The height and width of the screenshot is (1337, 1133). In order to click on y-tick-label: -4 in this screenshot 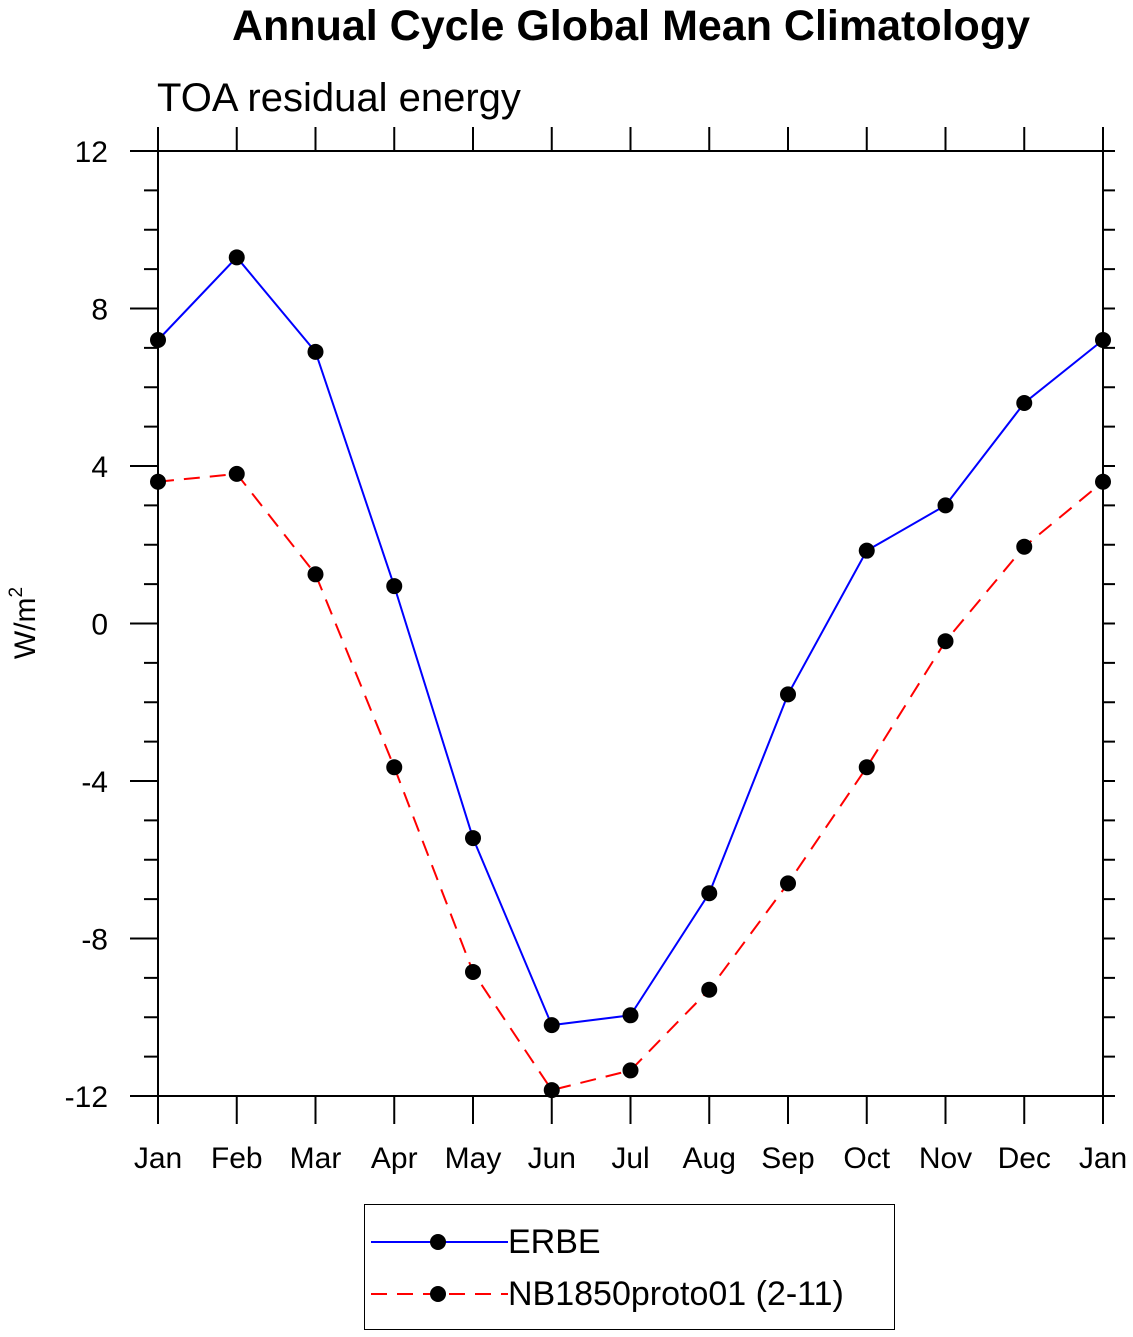, I will do `click(94, 782)`.